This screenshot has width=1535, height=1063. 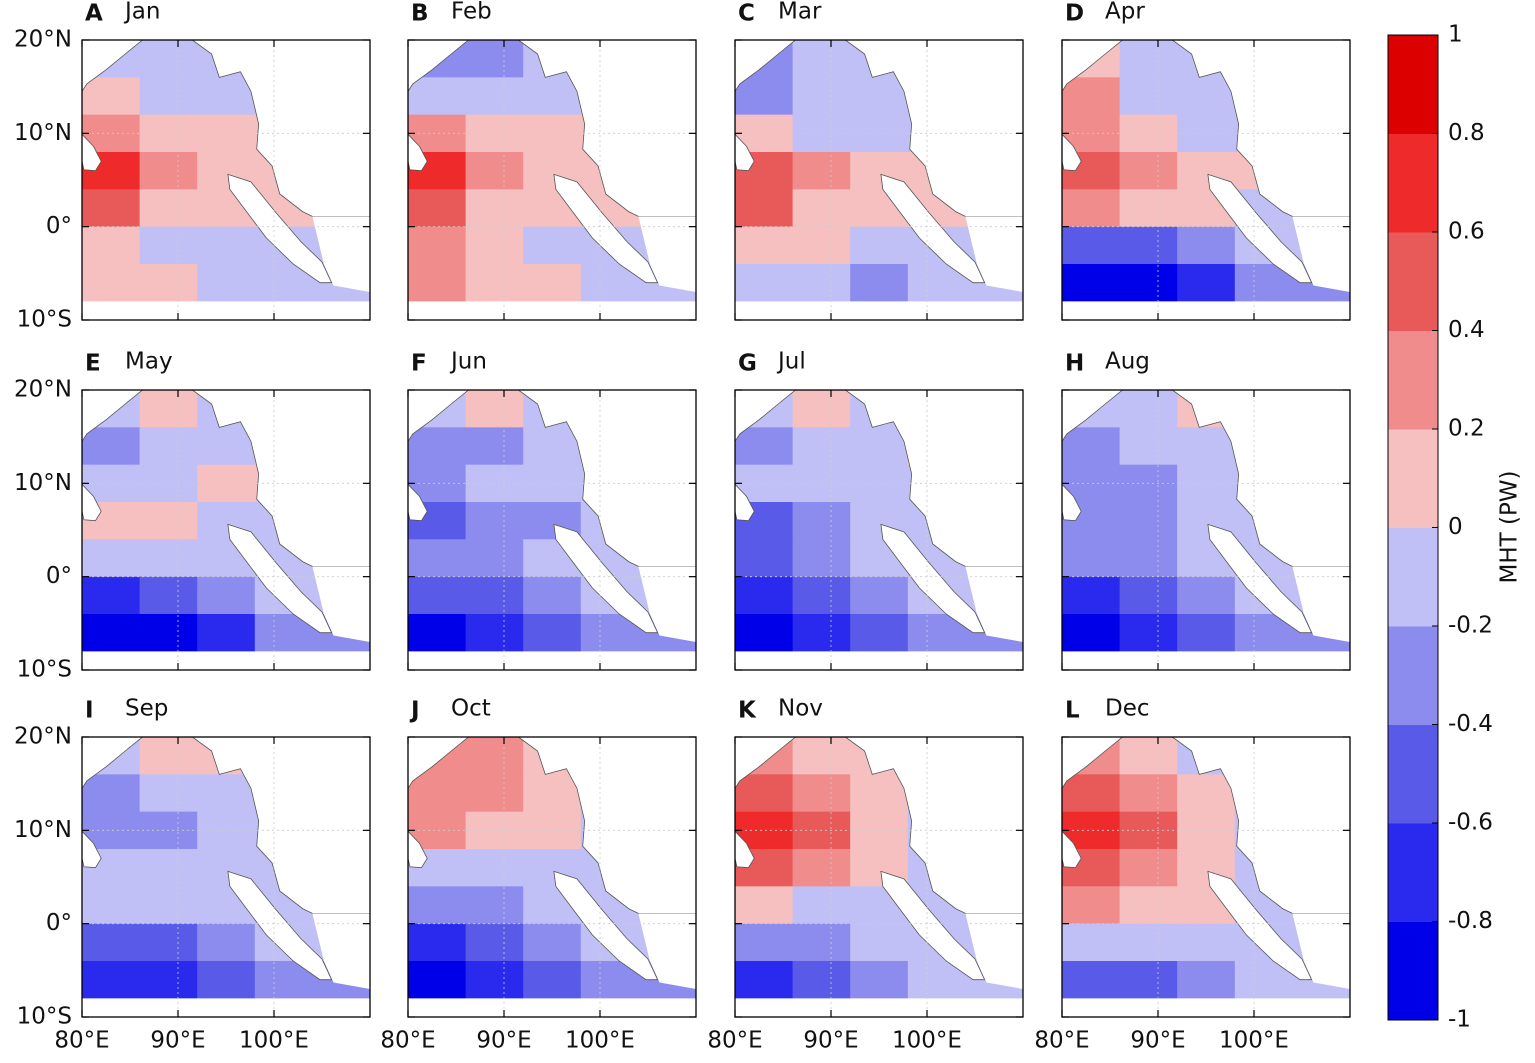 I want to click on y-tick-label: 0°, so click(x=59, y=576).